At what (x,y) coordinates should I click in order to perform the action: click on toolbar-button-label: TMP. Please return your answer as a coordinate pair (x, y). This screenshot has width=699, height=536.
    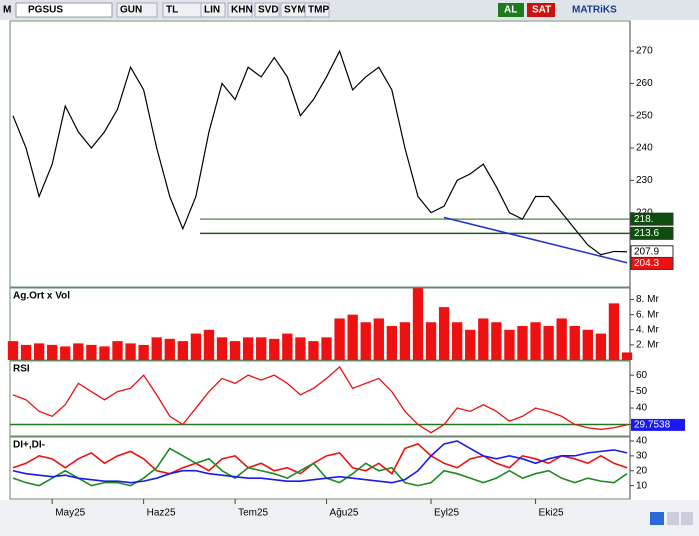
    Looking at the image, I should click on (318, 10).